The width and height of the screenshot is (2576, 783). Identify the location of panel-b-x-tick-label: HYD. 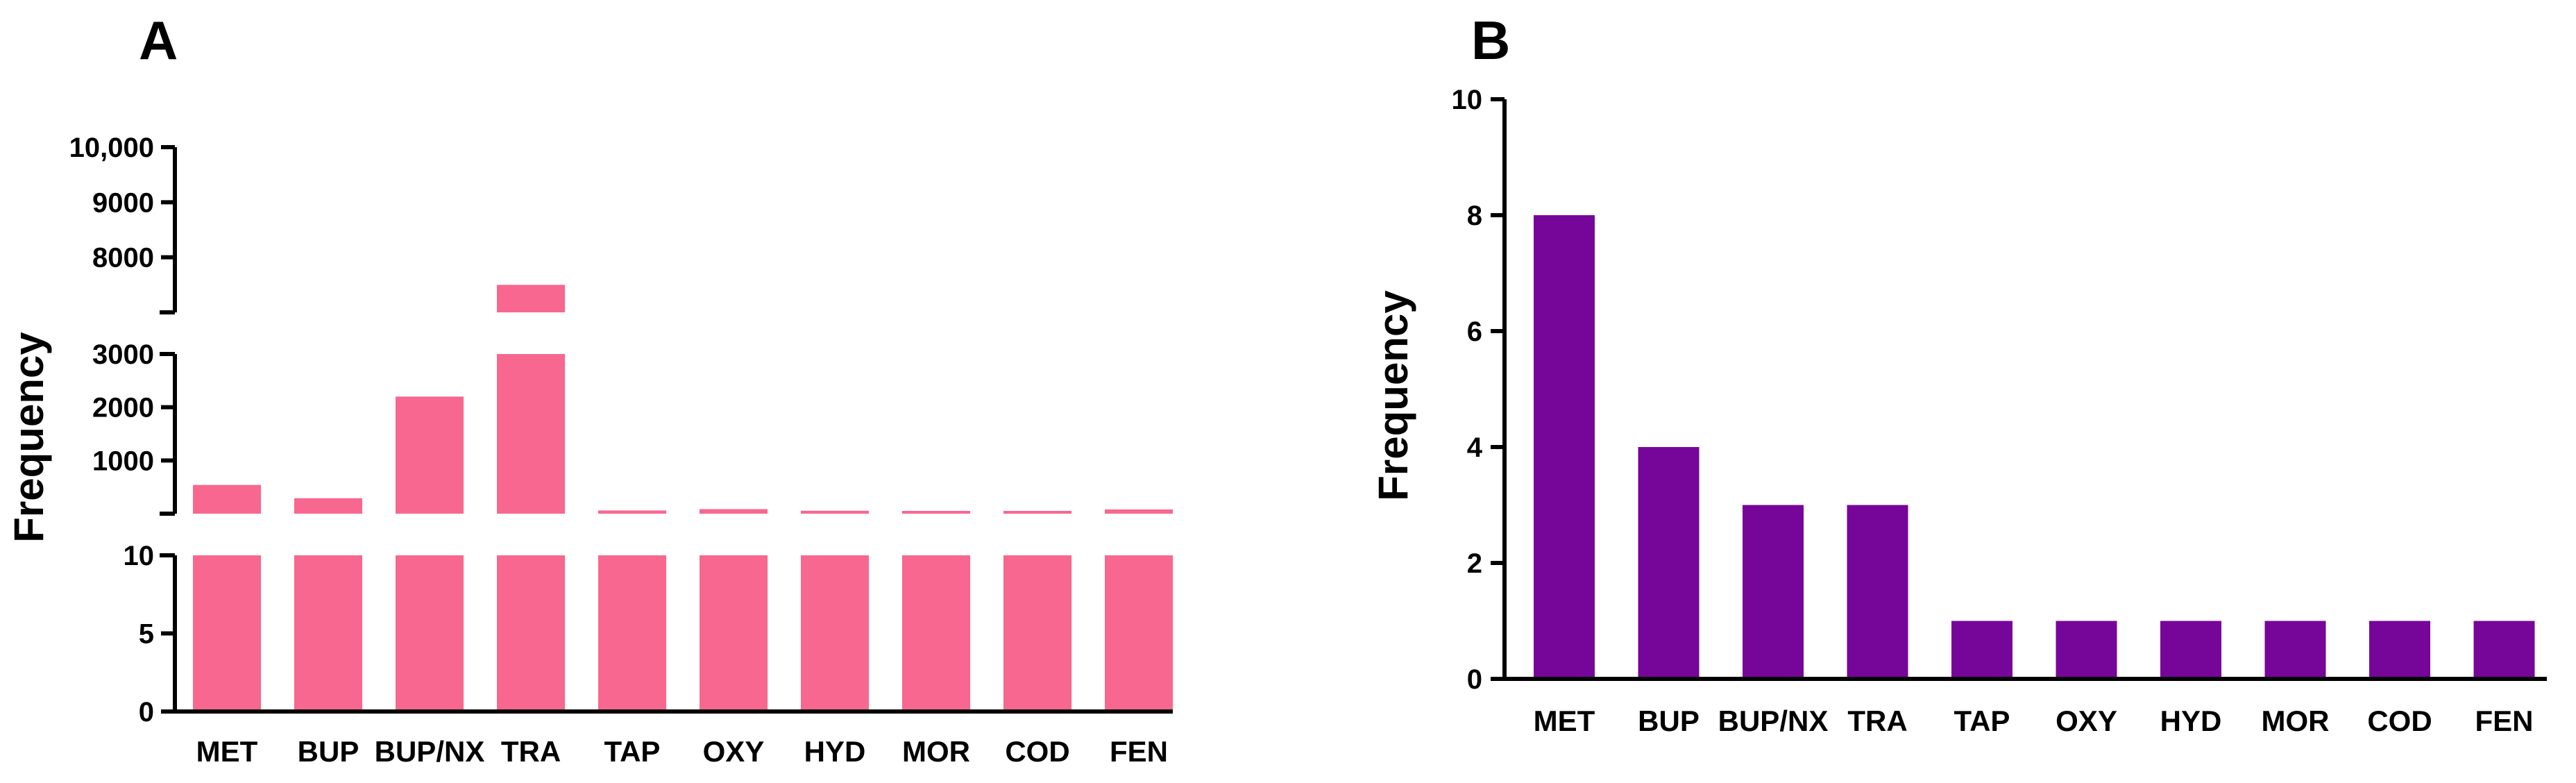
(2191, 721).